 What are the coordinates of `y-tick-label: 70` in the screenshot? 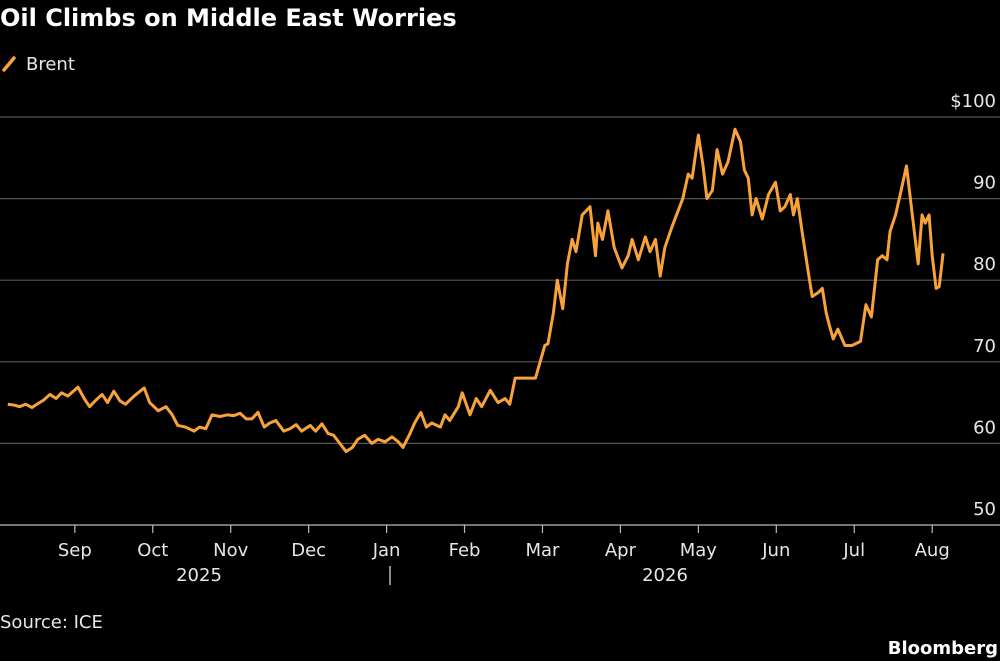 It's located at (984, 346).